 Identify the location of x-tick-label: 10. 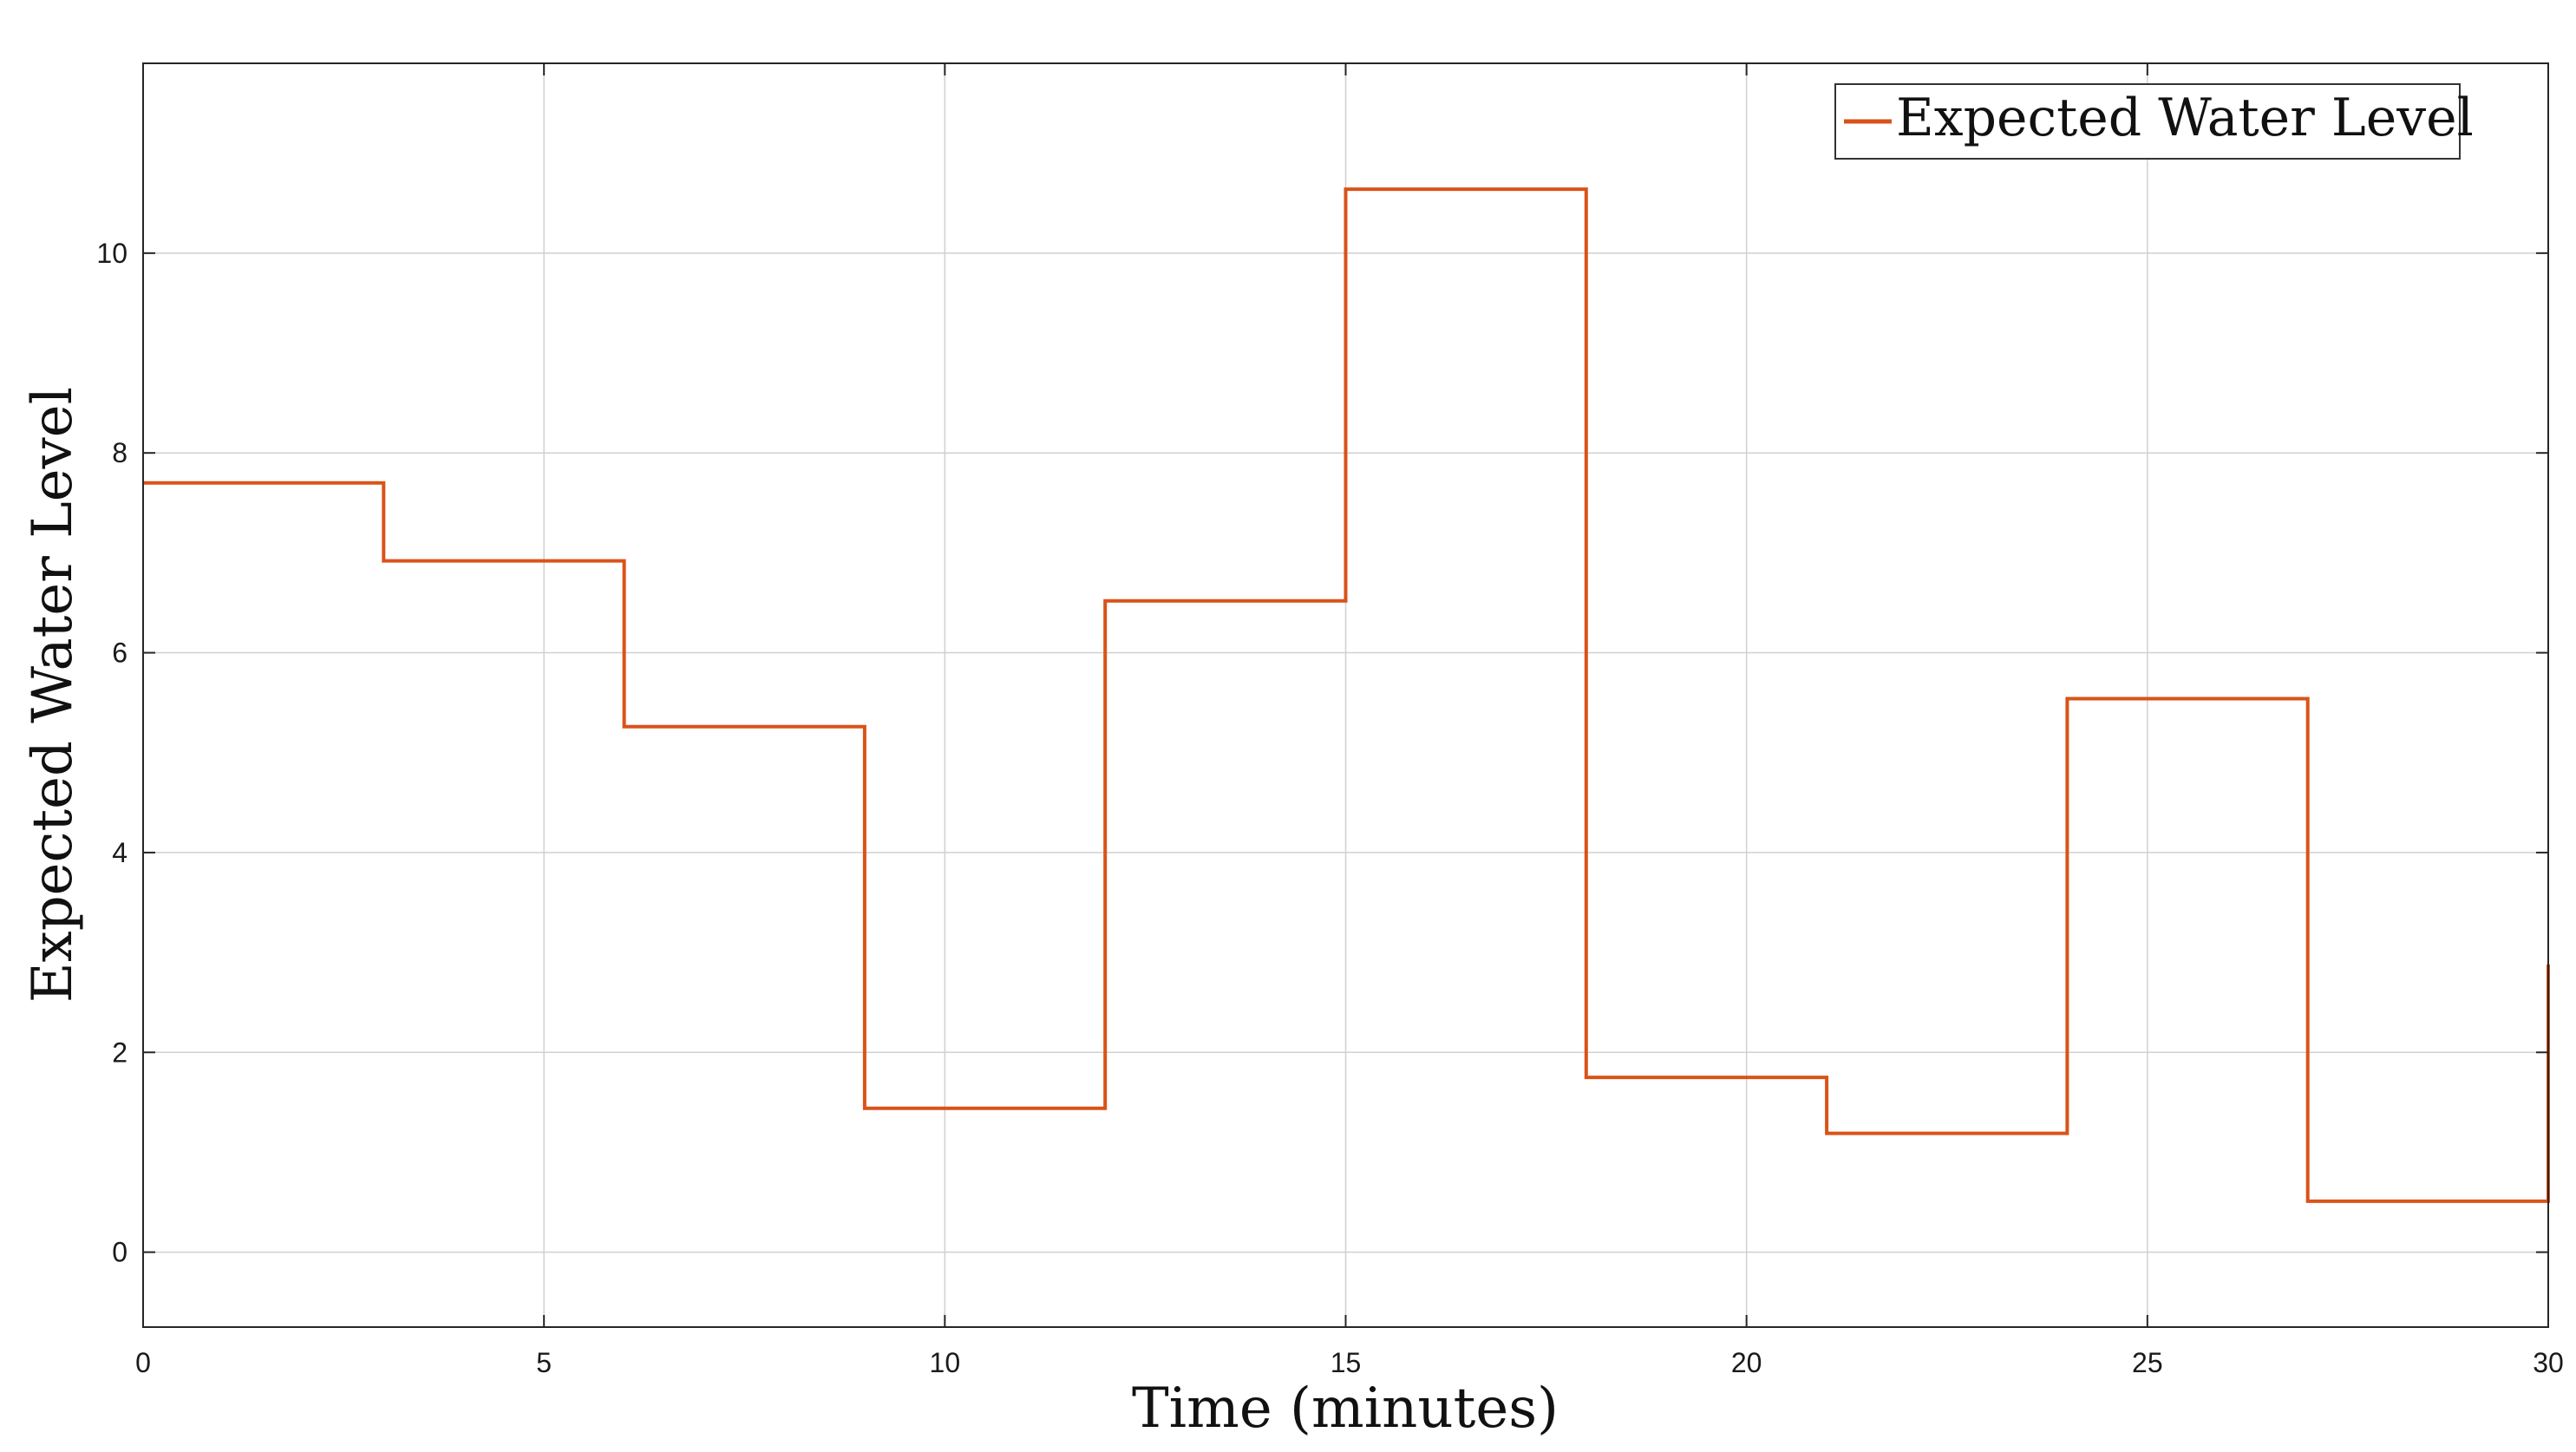
(945, 1362).